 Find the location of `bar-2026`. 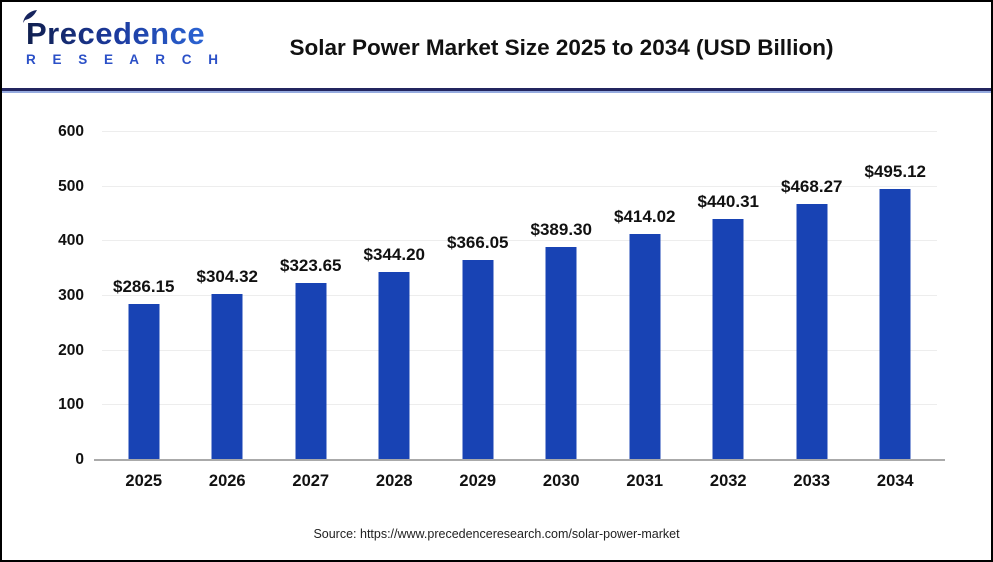

bar-2026 is located at coordinates (227, 376).